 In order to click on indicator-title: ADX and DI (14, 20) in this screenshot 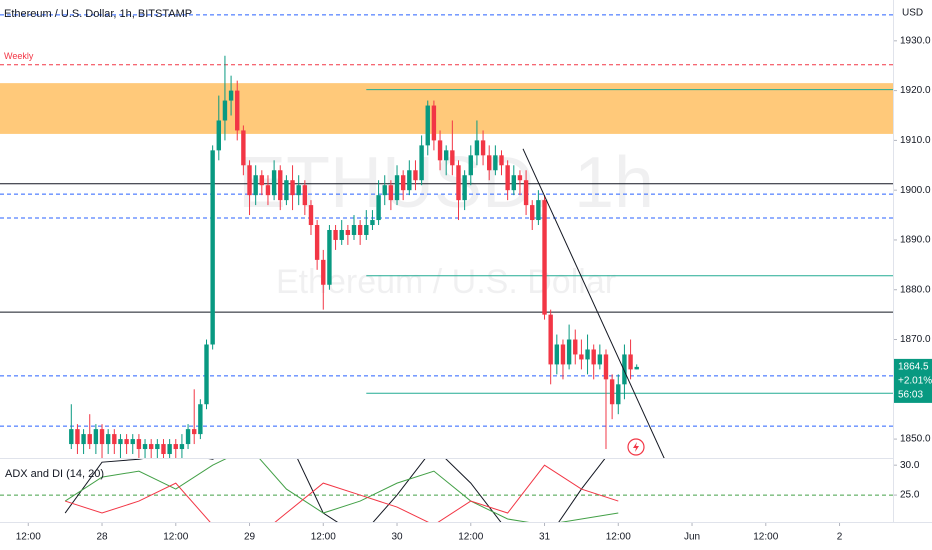, I will do `click(54, 474)`.